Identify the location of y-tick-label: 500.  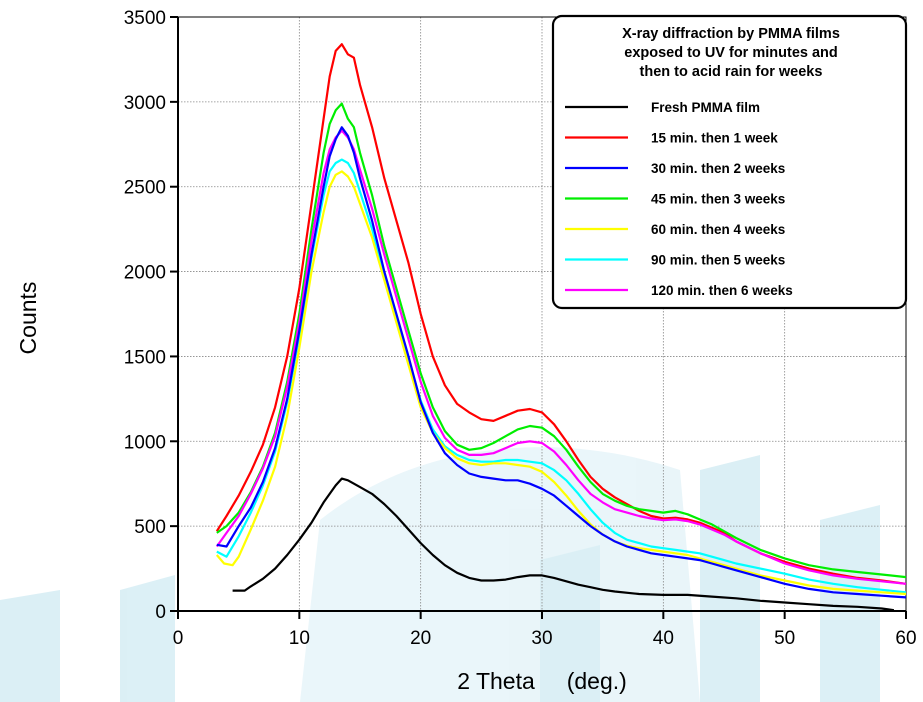
(150, 527).